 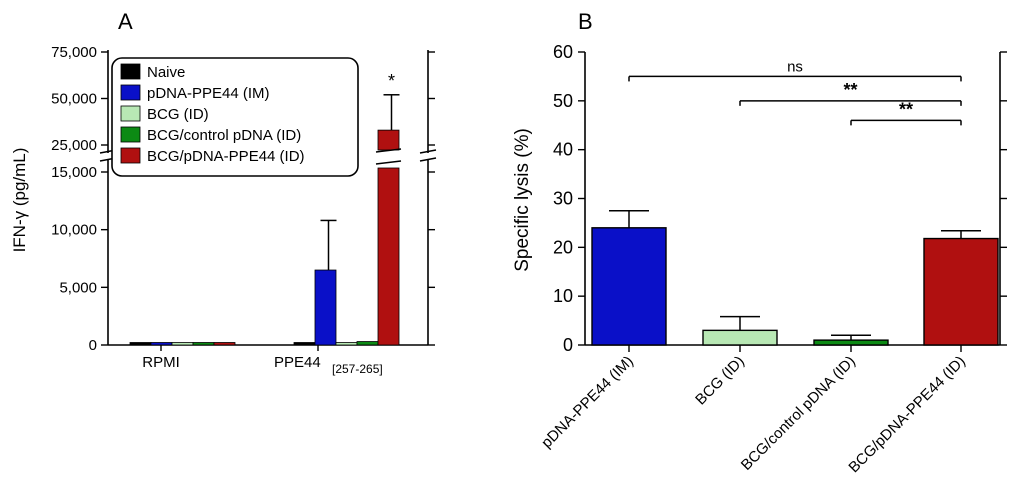 I want to click on comparison-label: ns, so click(x=795, y=66).